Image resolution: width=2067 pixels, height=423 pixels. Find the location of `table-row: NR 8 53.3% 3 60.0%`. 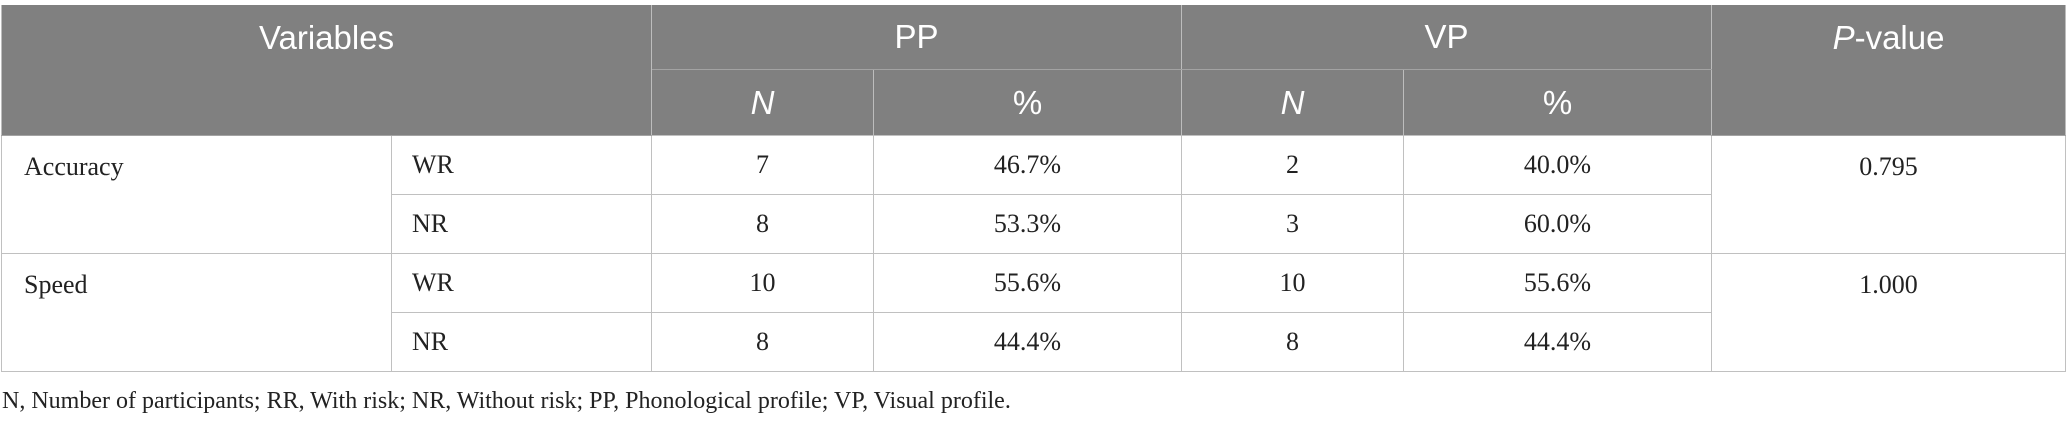

table-row: NR 8 53.3% 3 60.0% is located at coordinates (1034, 224).